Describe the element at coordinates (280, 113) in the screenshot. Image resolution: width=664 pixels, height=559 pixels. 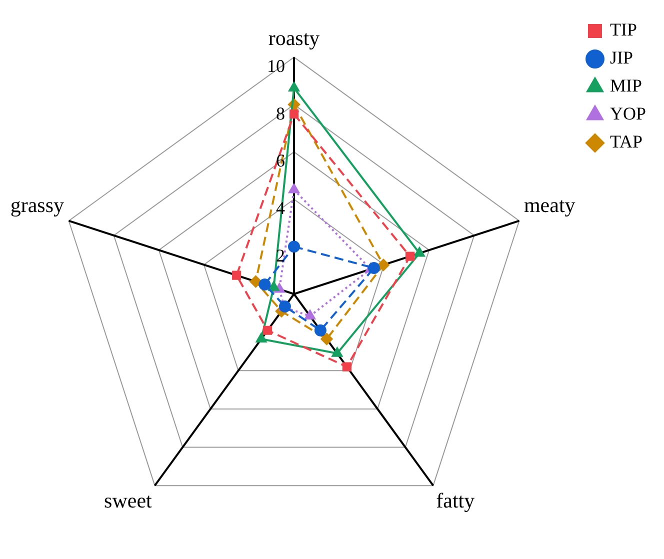
I see `y-tick-label: 8` at that location.